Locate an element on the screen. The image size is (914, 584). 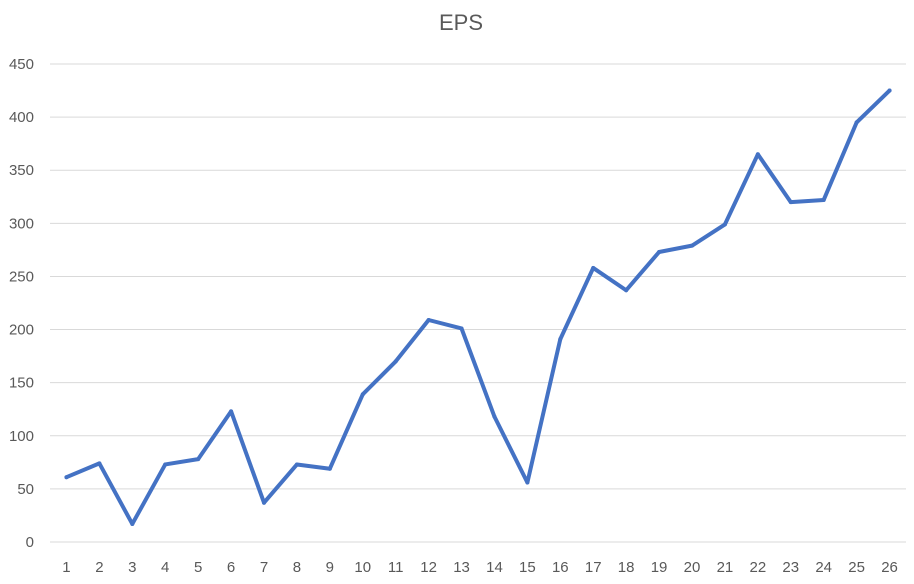
x-tick-label: 18 is located at coordinates (626, 567).